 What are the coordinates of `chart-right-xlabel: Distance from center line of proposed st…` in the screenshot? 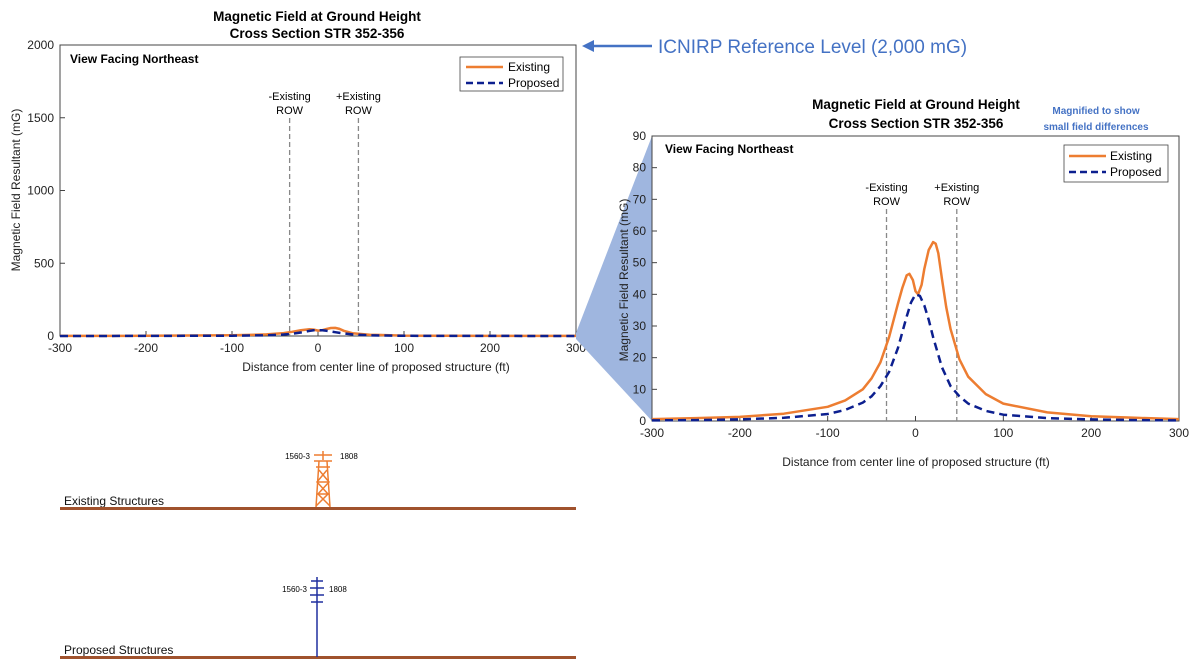 It's located at (915, 462).